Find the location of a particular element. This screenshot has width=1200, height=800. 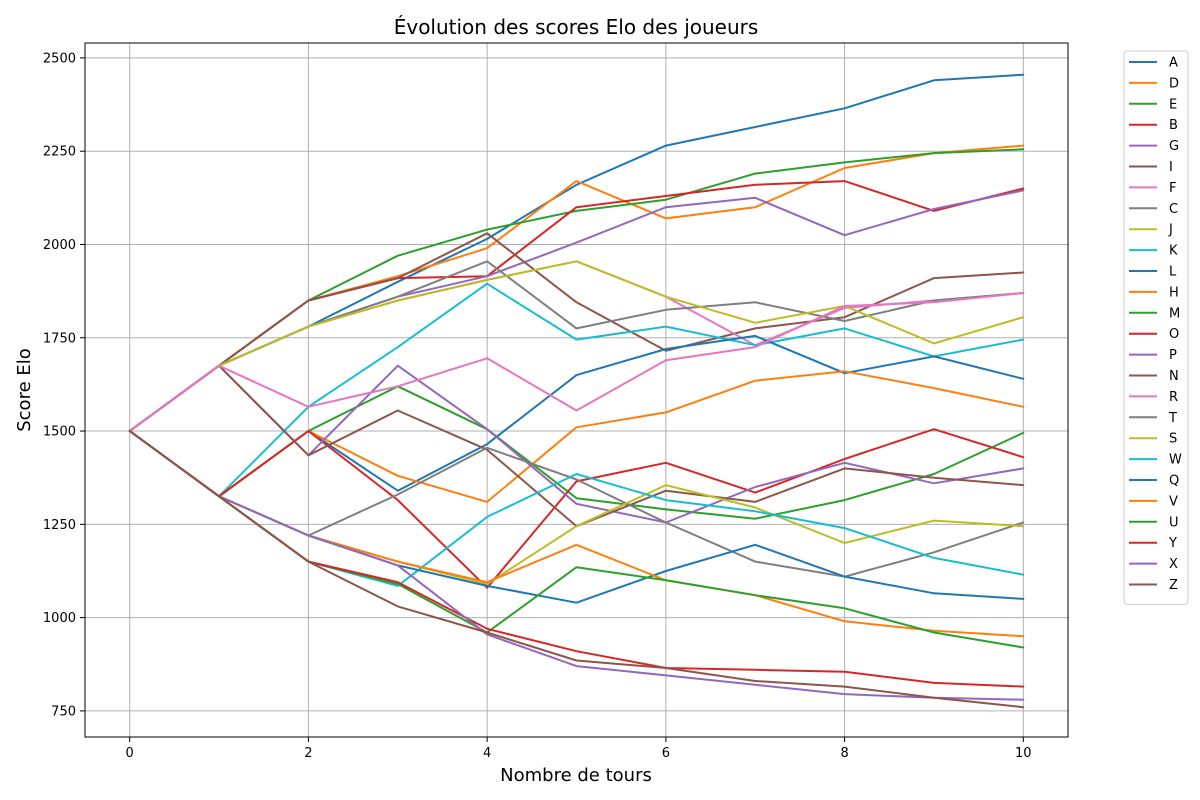

chart-title: Évolution des scores Elo des joueurs is located at coordinates (576, 27).